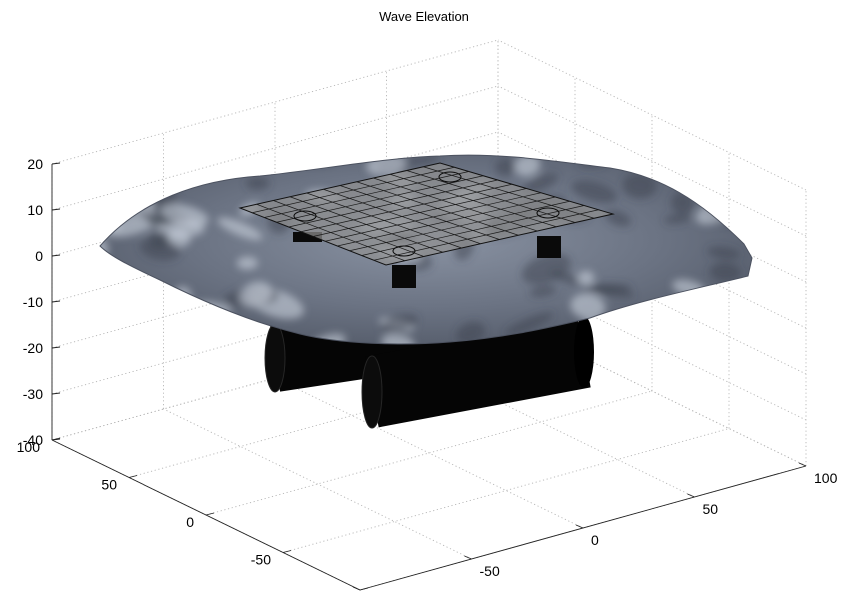  What do you see at coordinates (35, 210) in the screenshot?
I see `z-tick-label: 10` at bounding box center [35, 210].